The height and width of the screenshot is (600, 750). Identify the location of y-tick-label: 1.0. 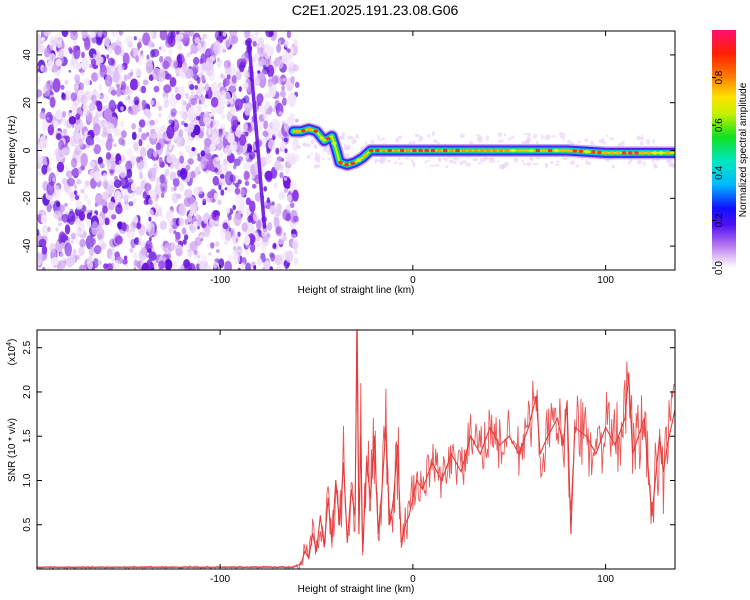
(27, 480).